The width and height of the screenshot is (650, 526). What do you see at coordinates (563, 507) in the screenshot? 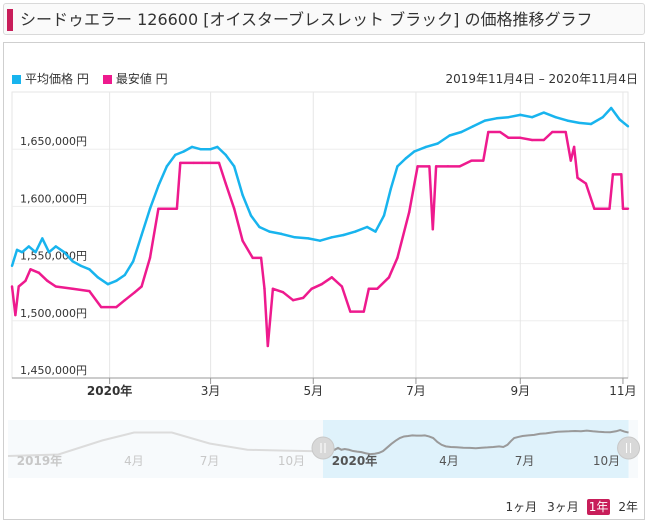
I see `zoom-button: 3ヶ月` at bounding box center [563, 507].